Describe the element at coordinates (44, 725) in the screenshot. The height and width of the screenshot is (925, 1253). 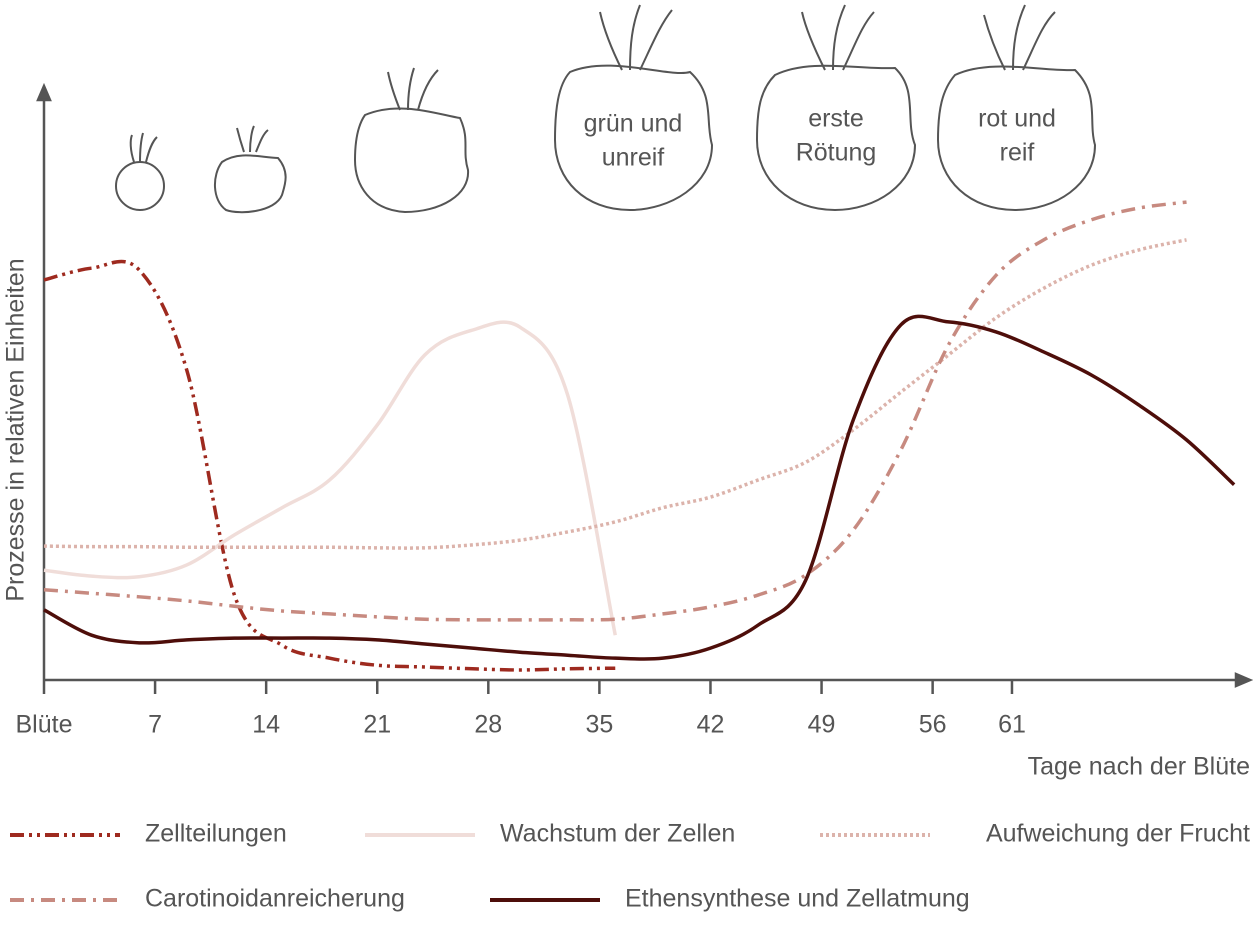
I see `x-tick-label: Blüte` at that location.